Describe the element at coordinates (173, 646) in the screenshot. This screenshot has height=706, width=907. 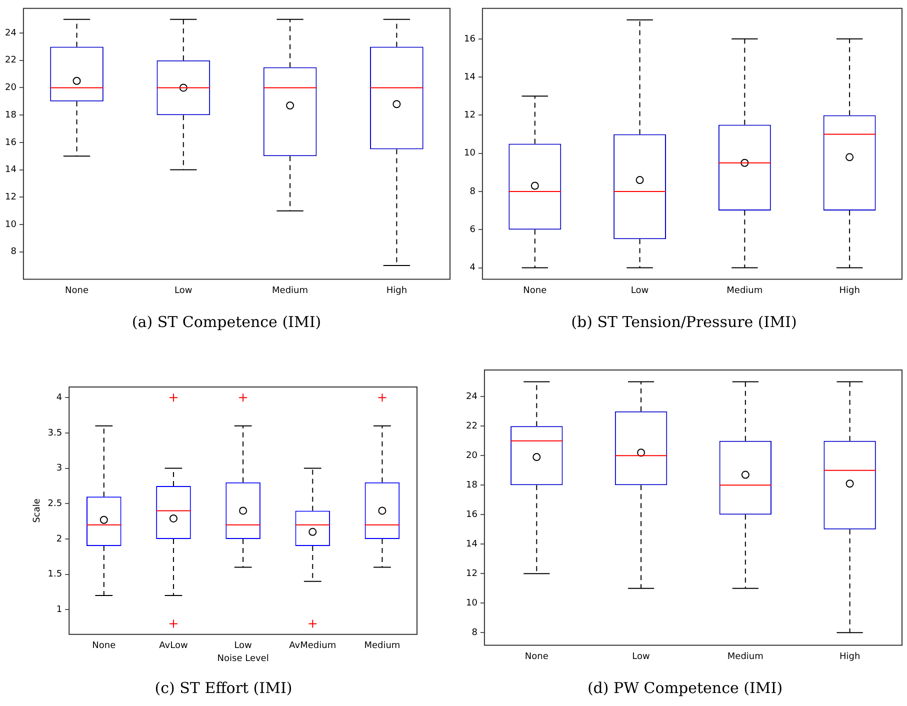
I see `x-tick-label: AvLow` at that location.